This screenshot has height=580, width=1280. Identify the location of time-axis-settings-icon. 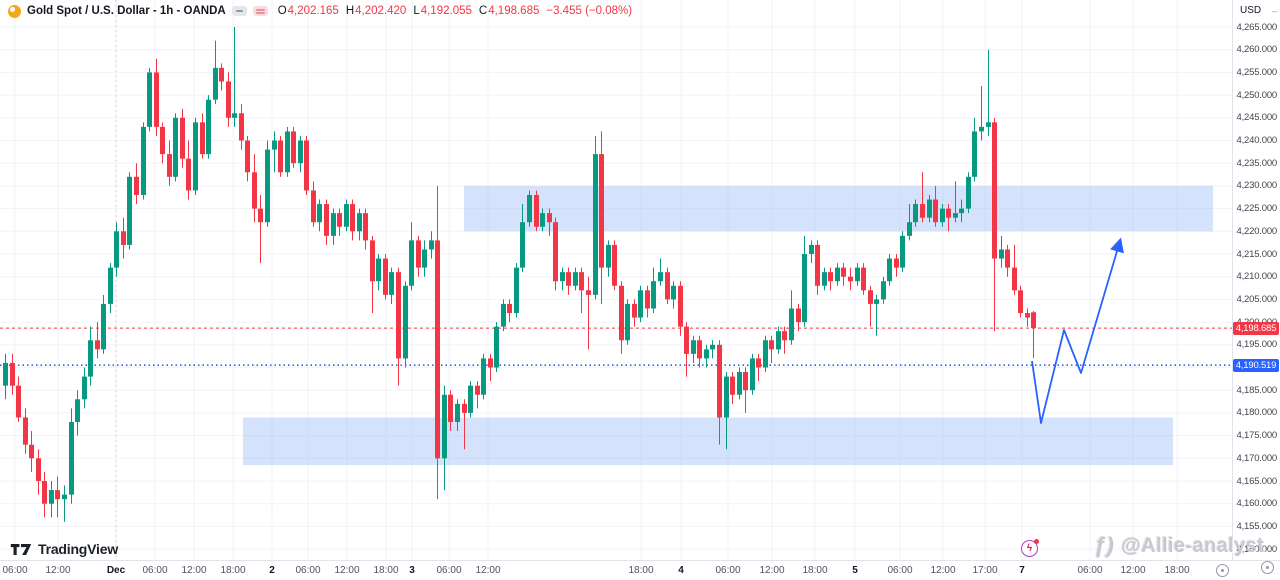
(1222, 570).